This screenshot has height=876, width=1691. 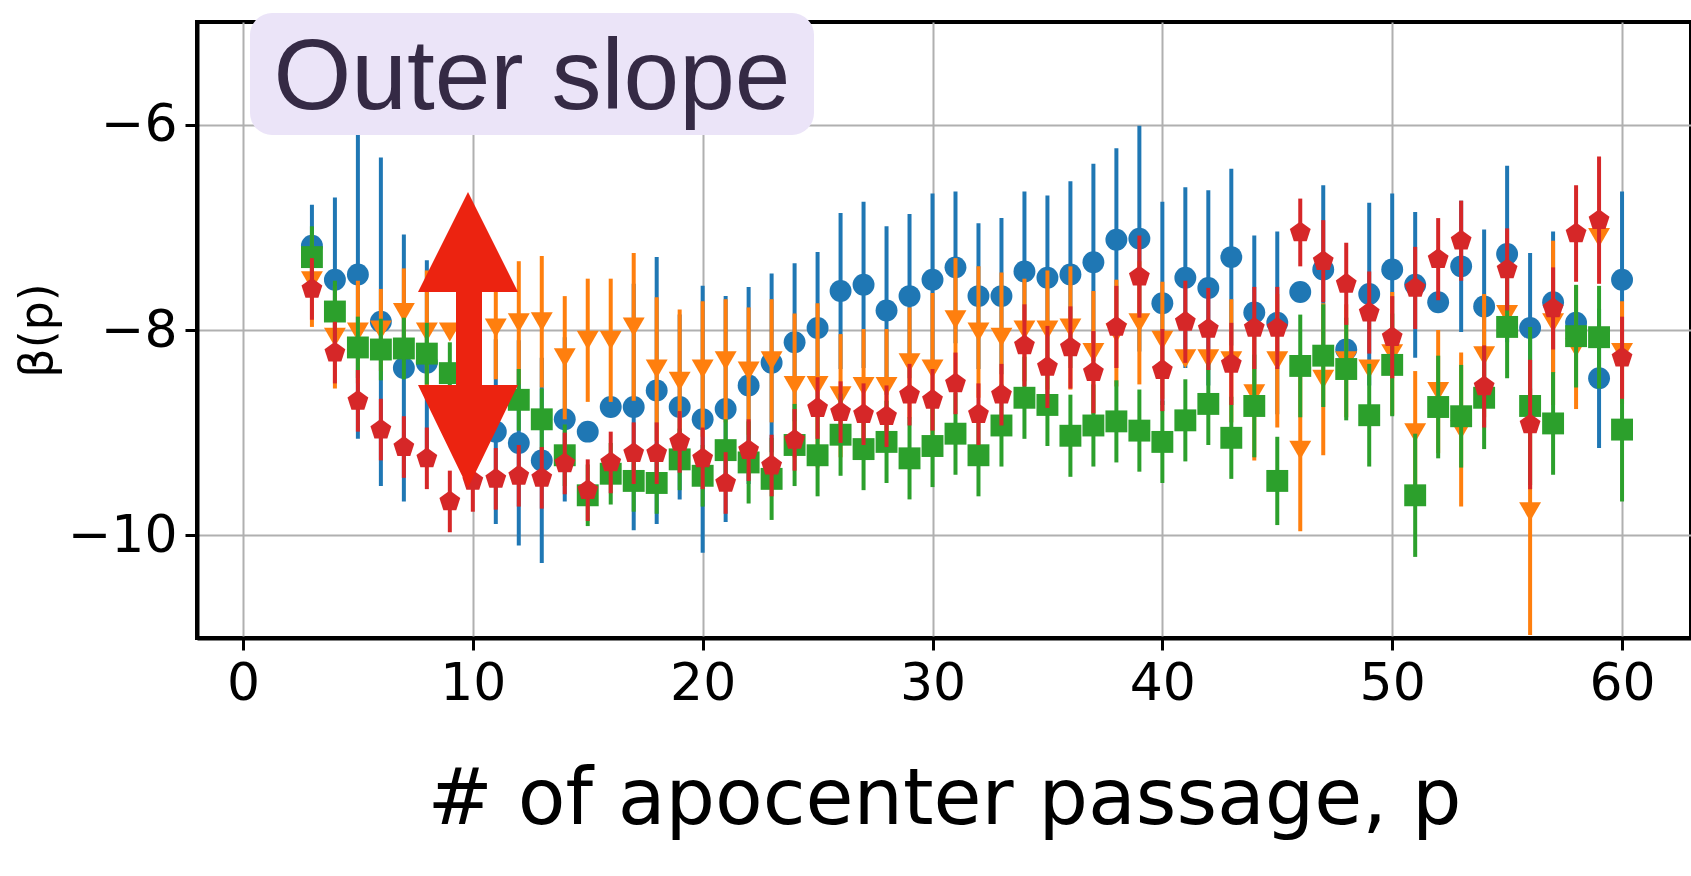 I want to click on x-tick-label: 0, so click(x=243, y=681).